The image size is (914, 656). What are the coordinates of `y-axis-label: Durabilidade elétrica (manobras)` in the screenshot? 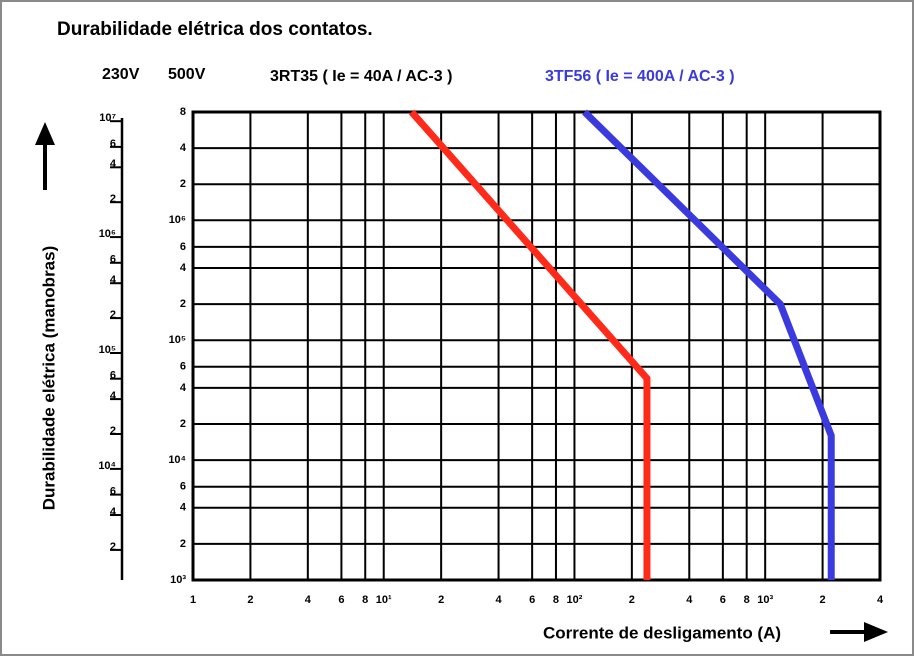 It's located at (48, 378).